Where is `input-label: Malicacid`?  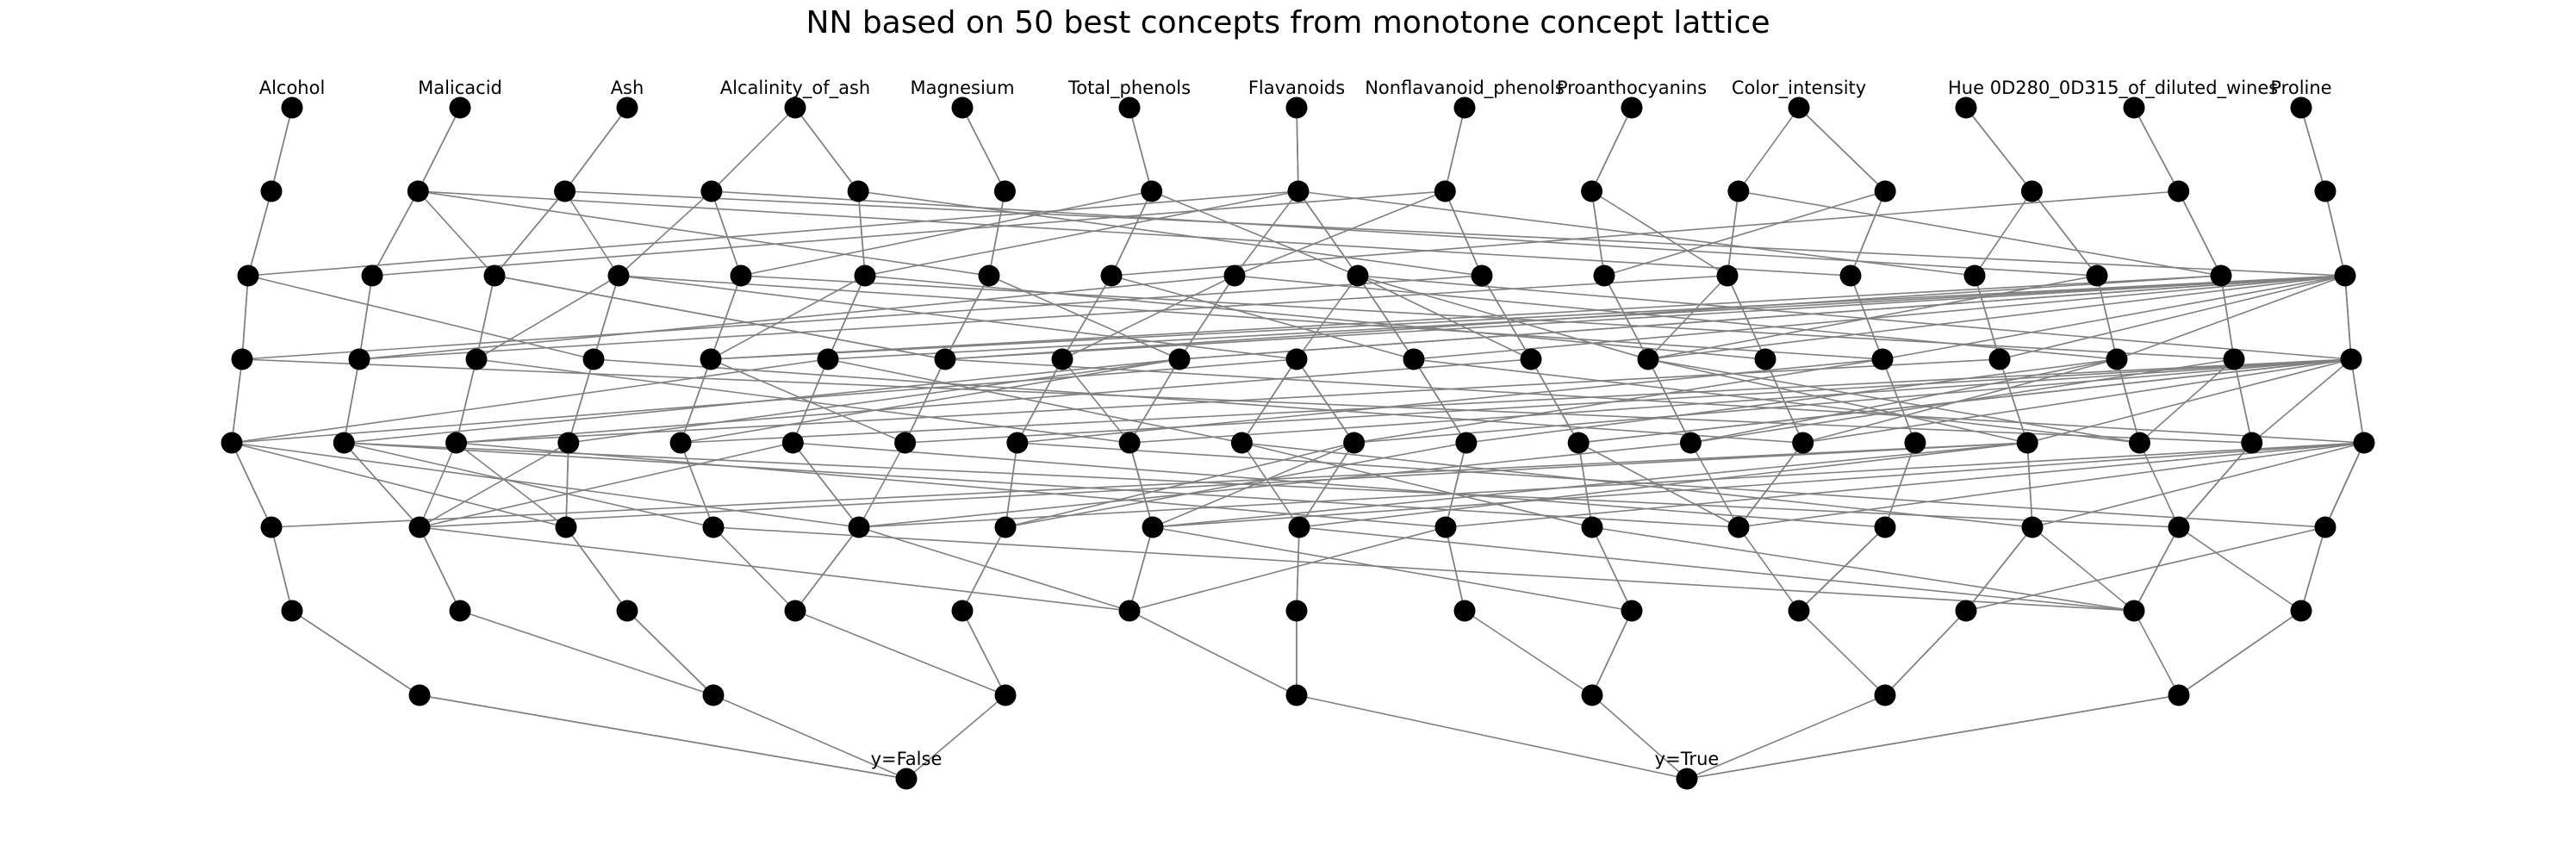
input-label: Malicacid is located at coordinates (460, 88).